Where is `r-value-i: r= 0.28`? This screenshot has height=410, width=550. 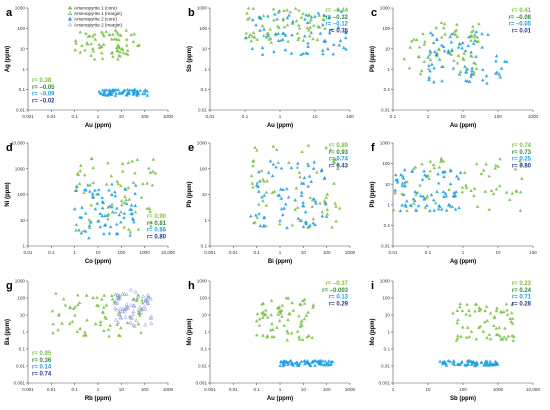 r-value-i: r= 0.28 is located at coordinates (522, 304).